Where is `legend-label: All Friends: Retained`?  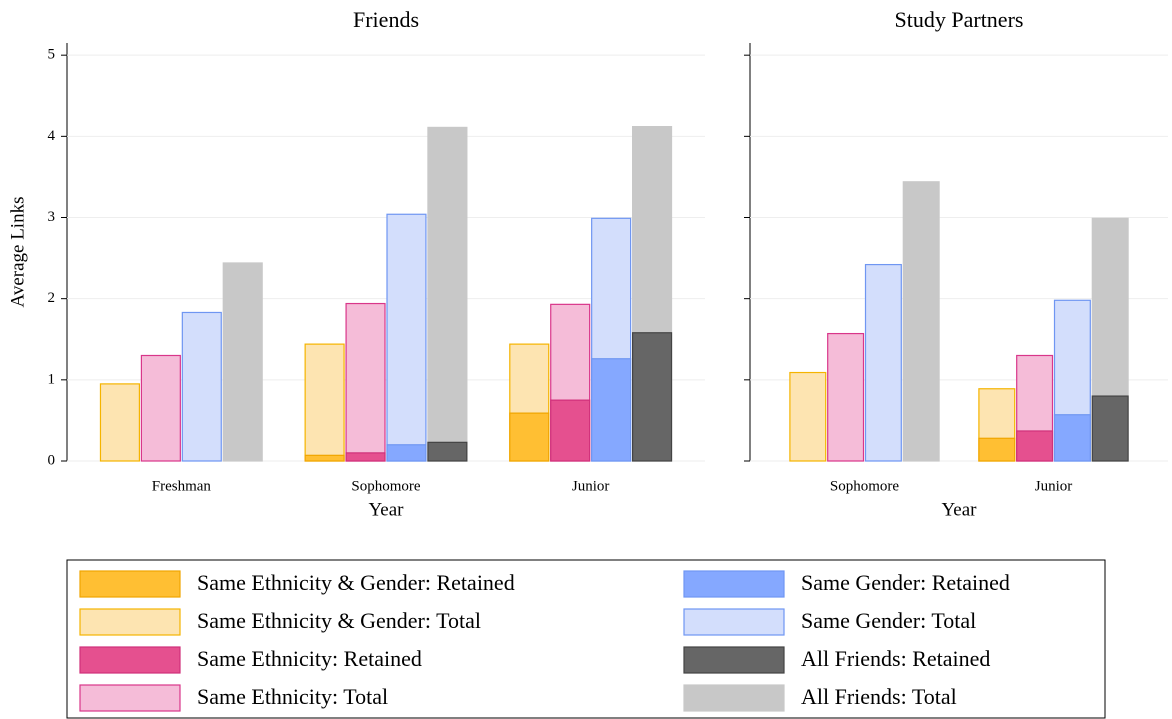
legend-label: All Friends: Retained is located at coordinates (895, 658).